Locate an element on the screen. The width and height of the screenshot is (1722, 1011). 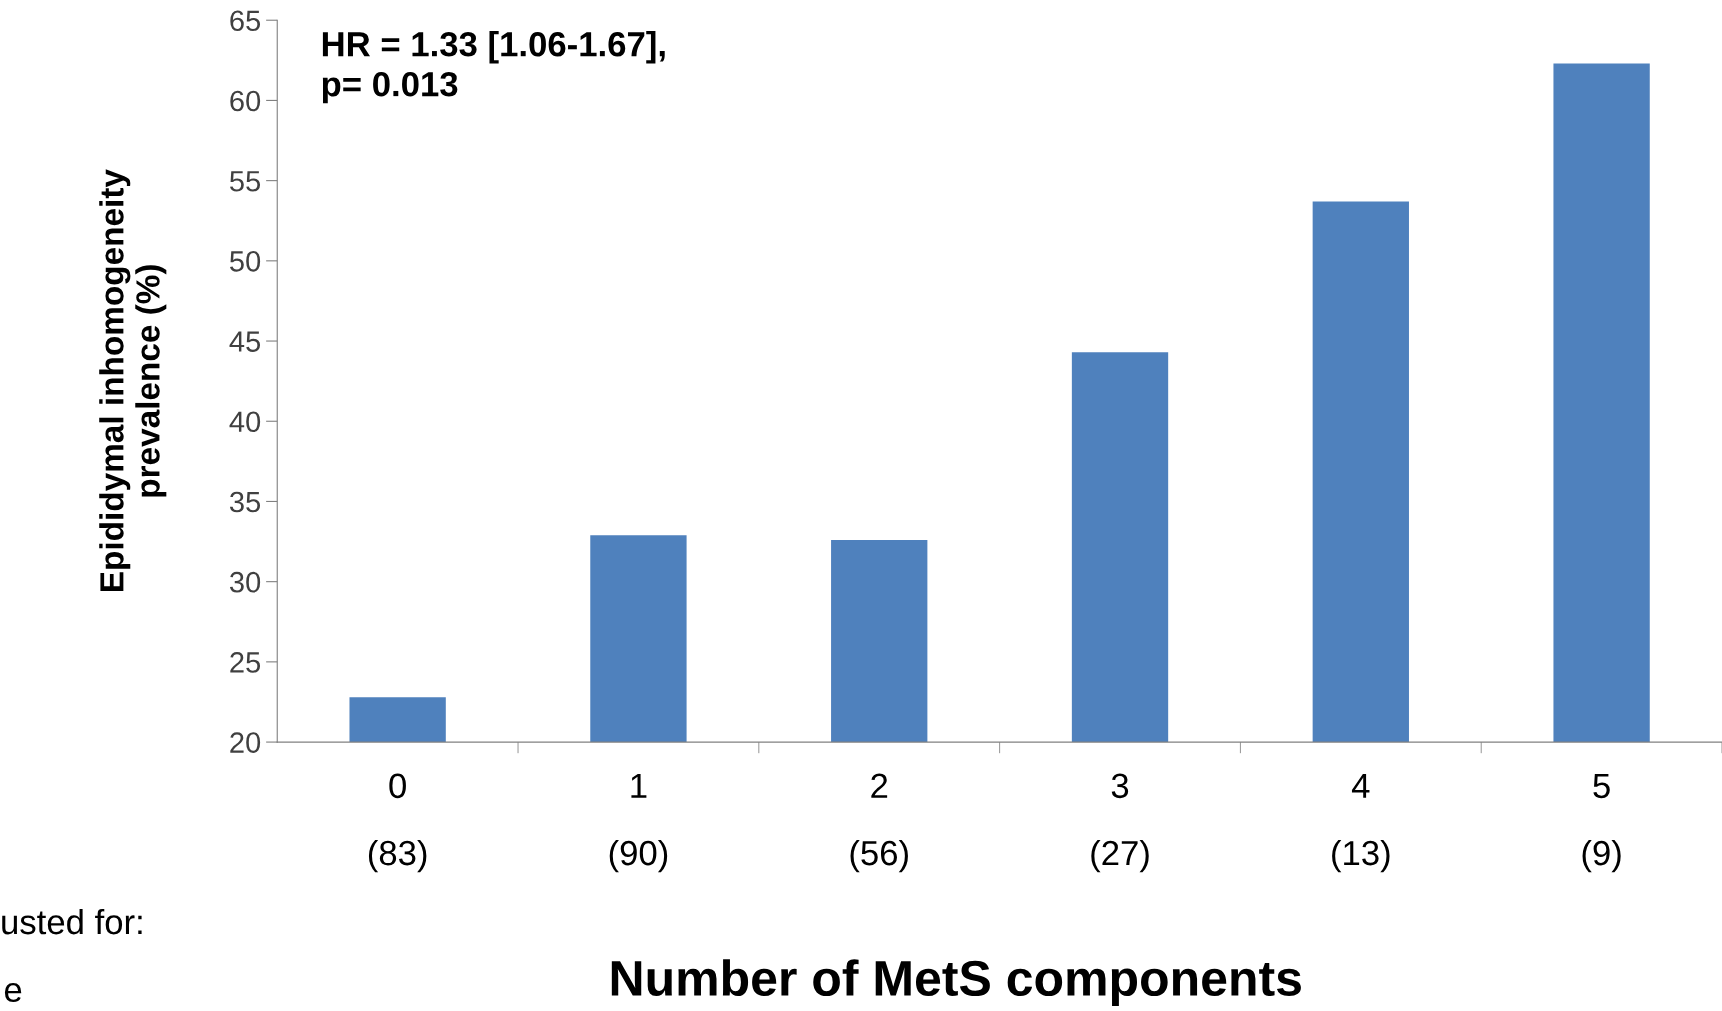
category-label: 3 (27) is located at coordinates (1120, 823).